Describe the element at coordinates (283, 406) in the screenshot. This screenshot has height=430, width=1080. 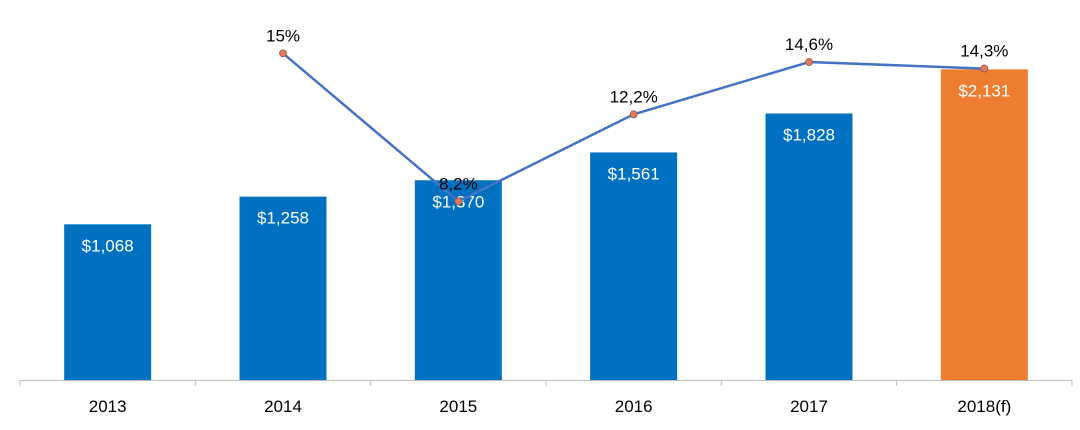
I see `x-tick-label: 2014` at that location.